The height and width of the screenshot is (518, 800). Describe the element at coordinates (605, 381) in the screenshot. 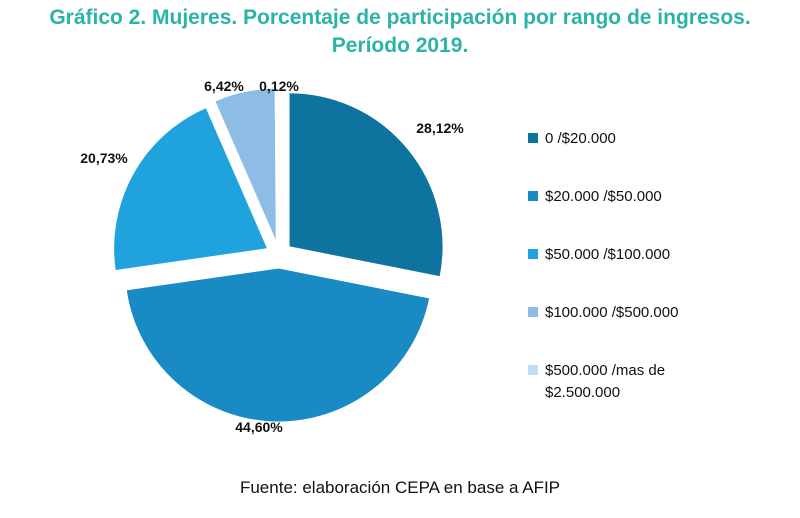

I see `legend-label-5: $500.000 /mas de $2.500.000` at that location.